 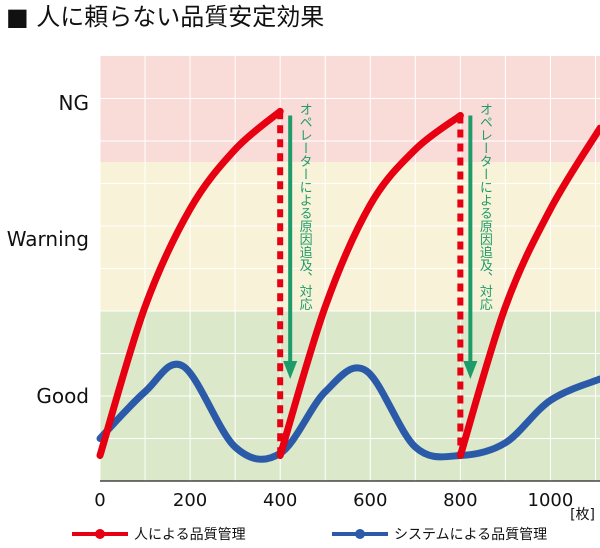 I want to click on x-tick-label-3: 600, so click(x=370, y=500).